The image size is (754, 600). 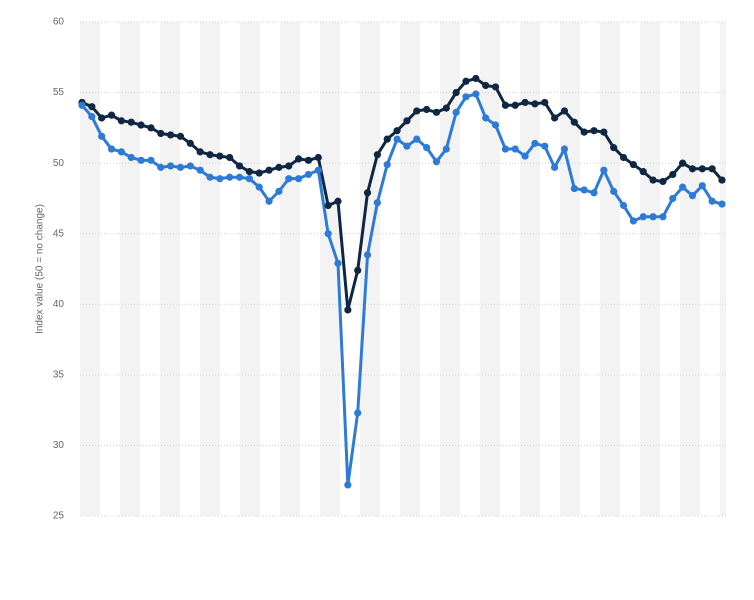 What do you see at coordinates (59, 304) in the screenshot?
I see `y-tick-label: 40` at bounding box center [59, 304].